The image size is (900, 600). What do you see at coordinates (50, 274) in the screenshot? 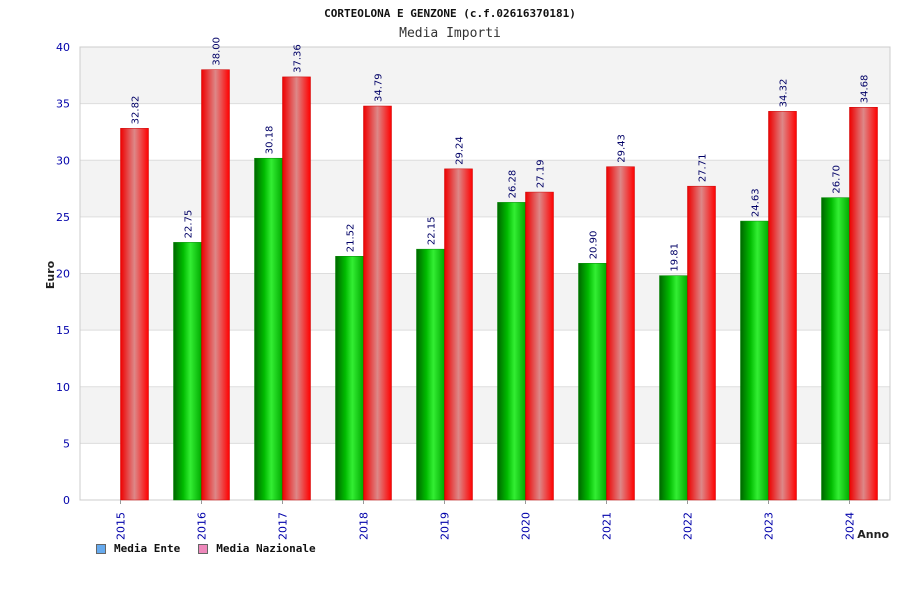
I see `y-axis-label: Euro` at bounding box center [50, 274].